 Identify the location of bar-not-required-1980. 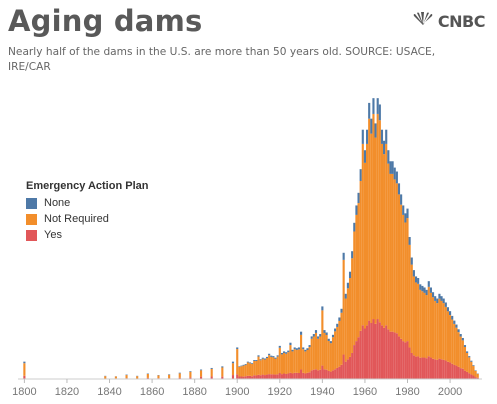
(407, 280).